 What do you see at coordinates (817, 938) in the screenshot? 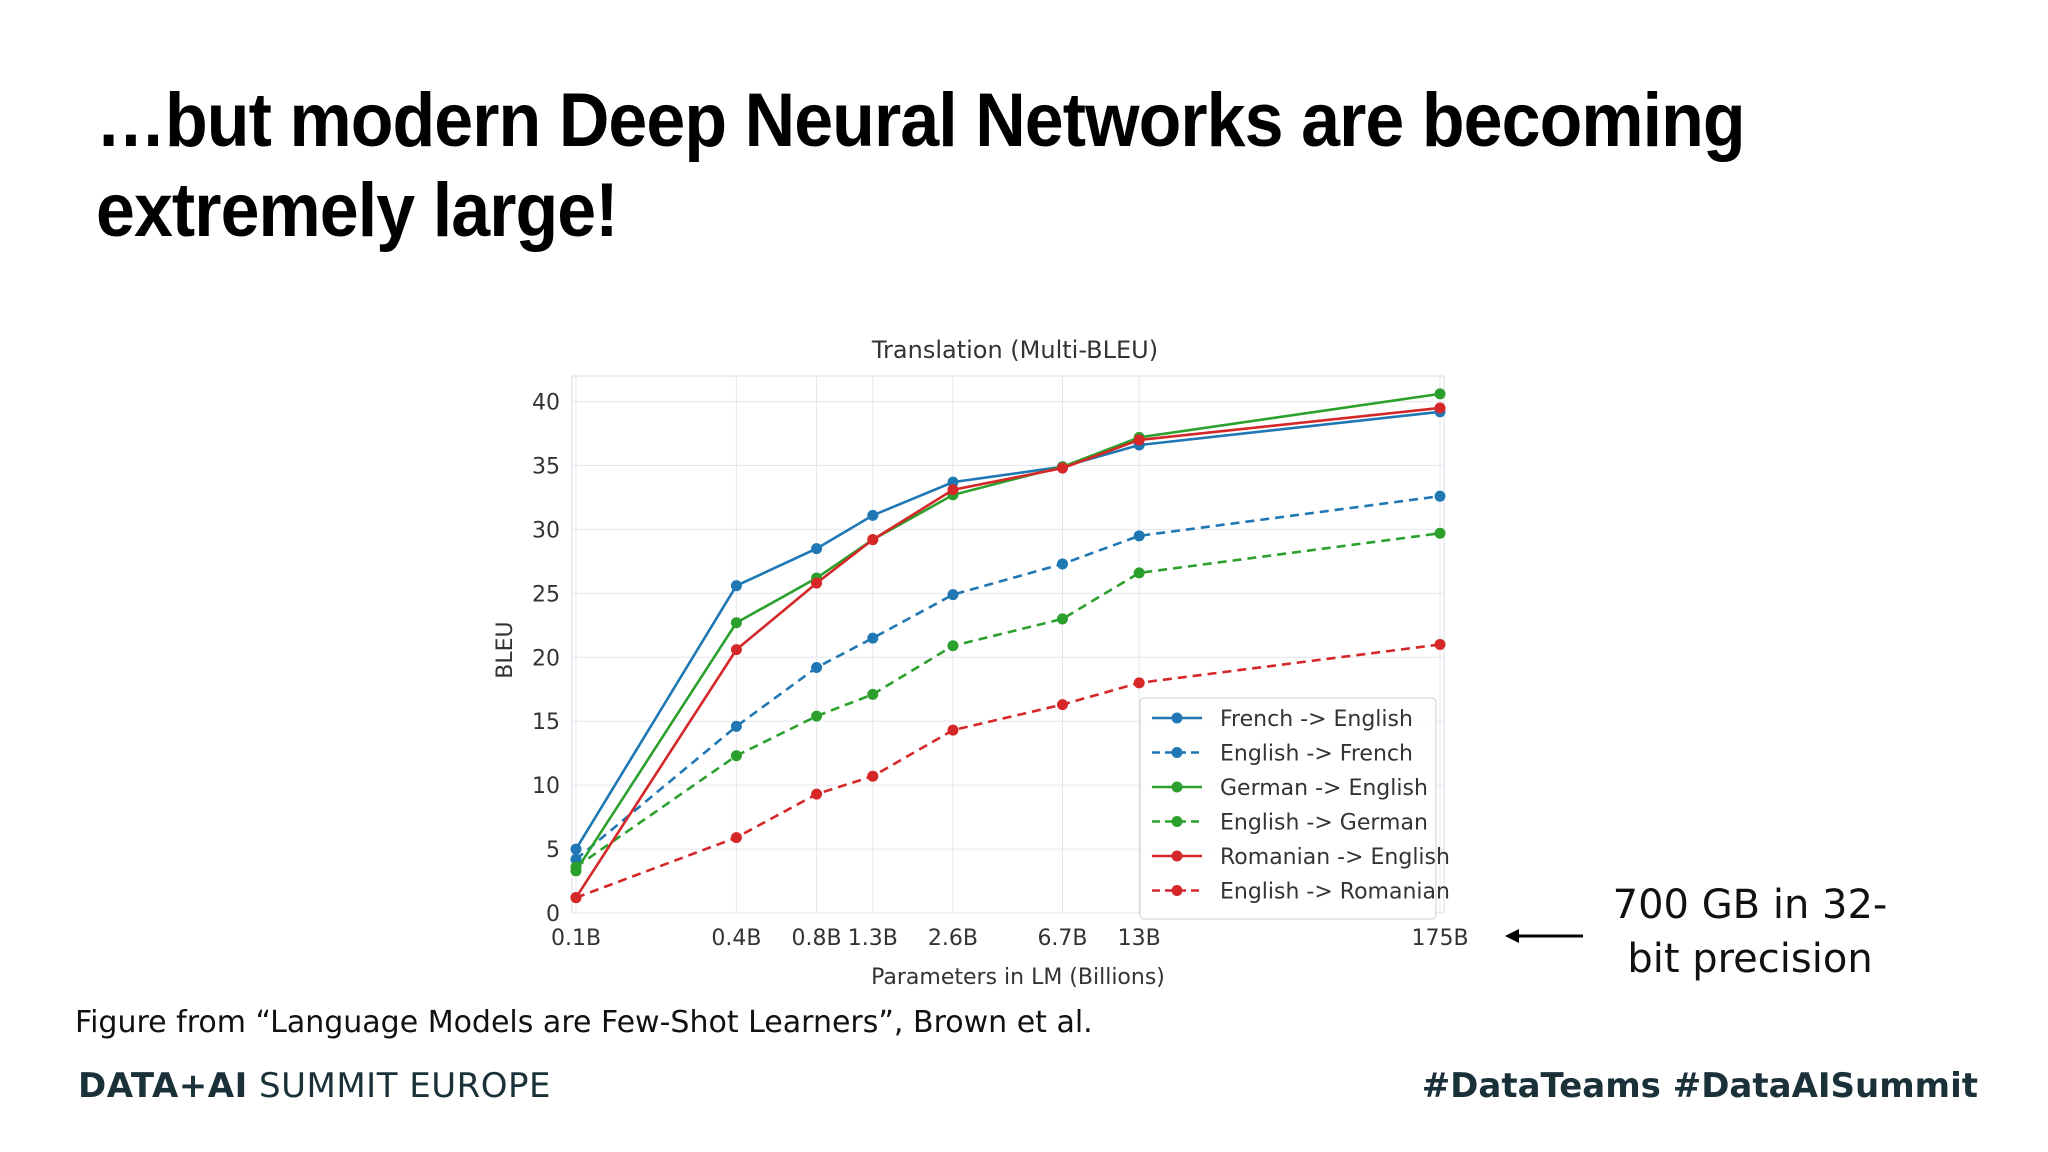
I see `x-tick-label: 0.8B` at bounding box center [817, 938].